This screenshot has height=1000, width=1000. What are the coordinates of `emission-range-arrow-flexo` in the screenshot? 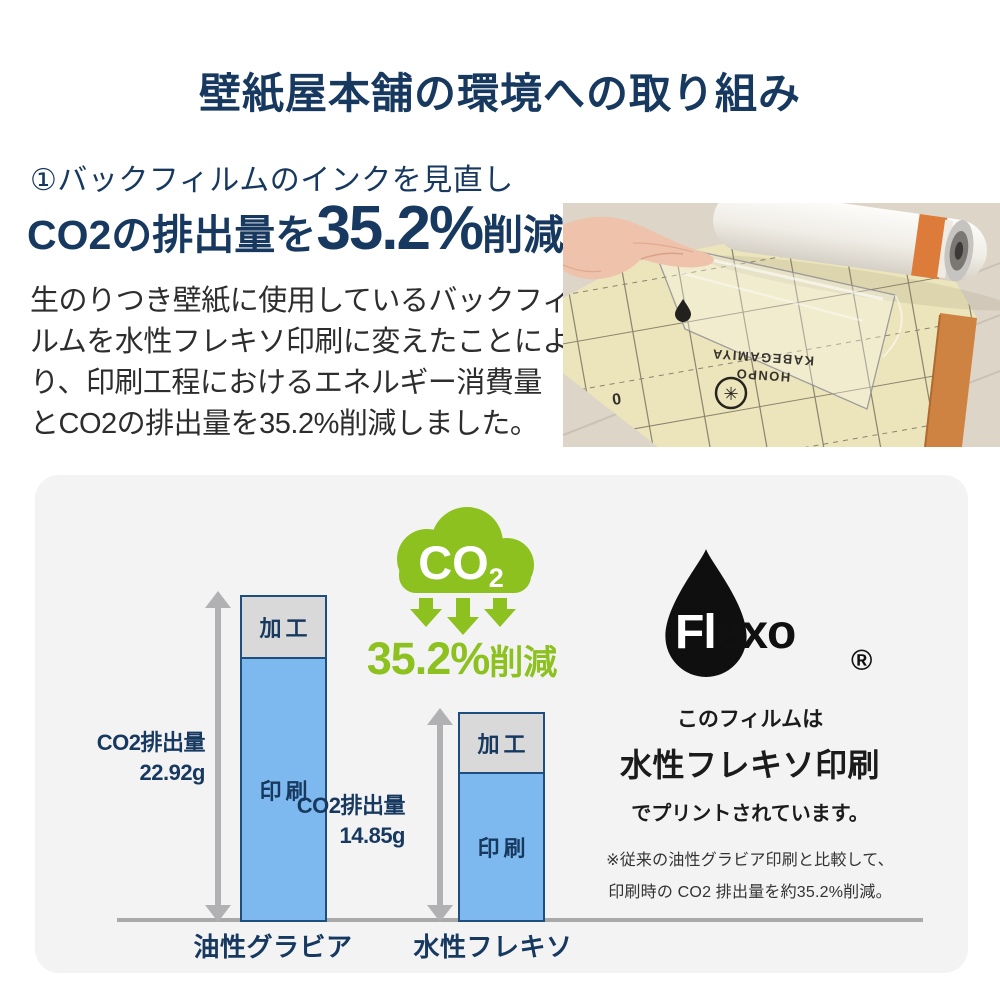 It's located at (440, 815).